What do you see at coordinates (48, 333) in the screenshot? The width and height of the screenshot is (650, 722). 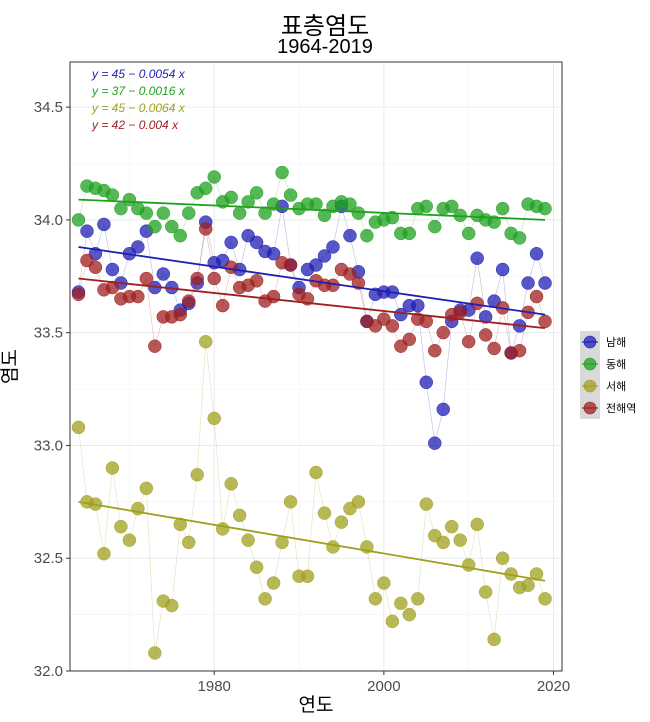 I see `y-tick-label: 33.5` at bounding box center [48, 333].